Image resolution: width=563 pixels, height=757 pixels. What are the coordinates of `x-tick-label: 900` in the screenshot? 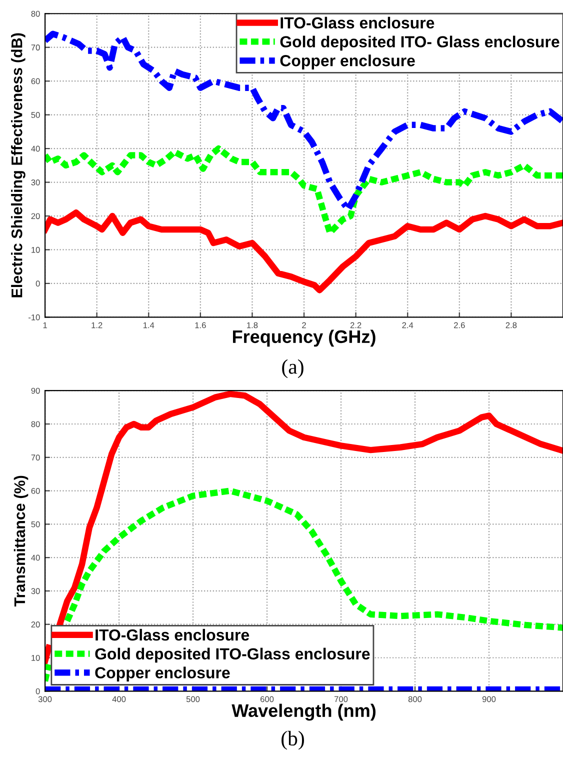 It's located at (489, 699).